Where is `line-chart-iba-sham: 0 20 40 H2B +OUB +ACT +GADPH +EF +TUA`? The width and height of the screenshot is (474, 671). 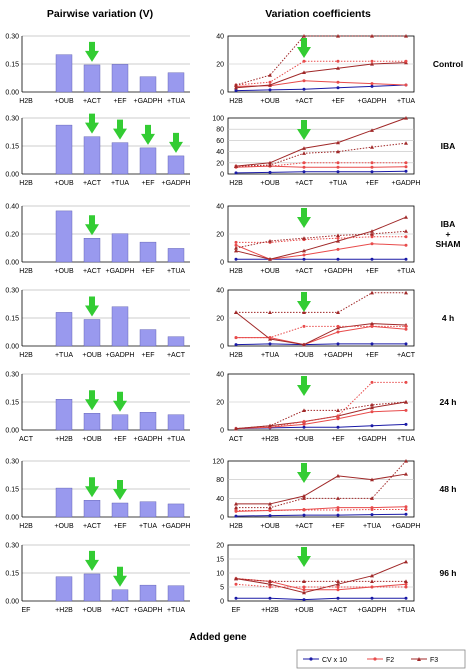
line-chart-iba-sham: 0 20 40 H2B +OUB +ACT +GADPH +EF +TUA is located at coordinates (315, 240).